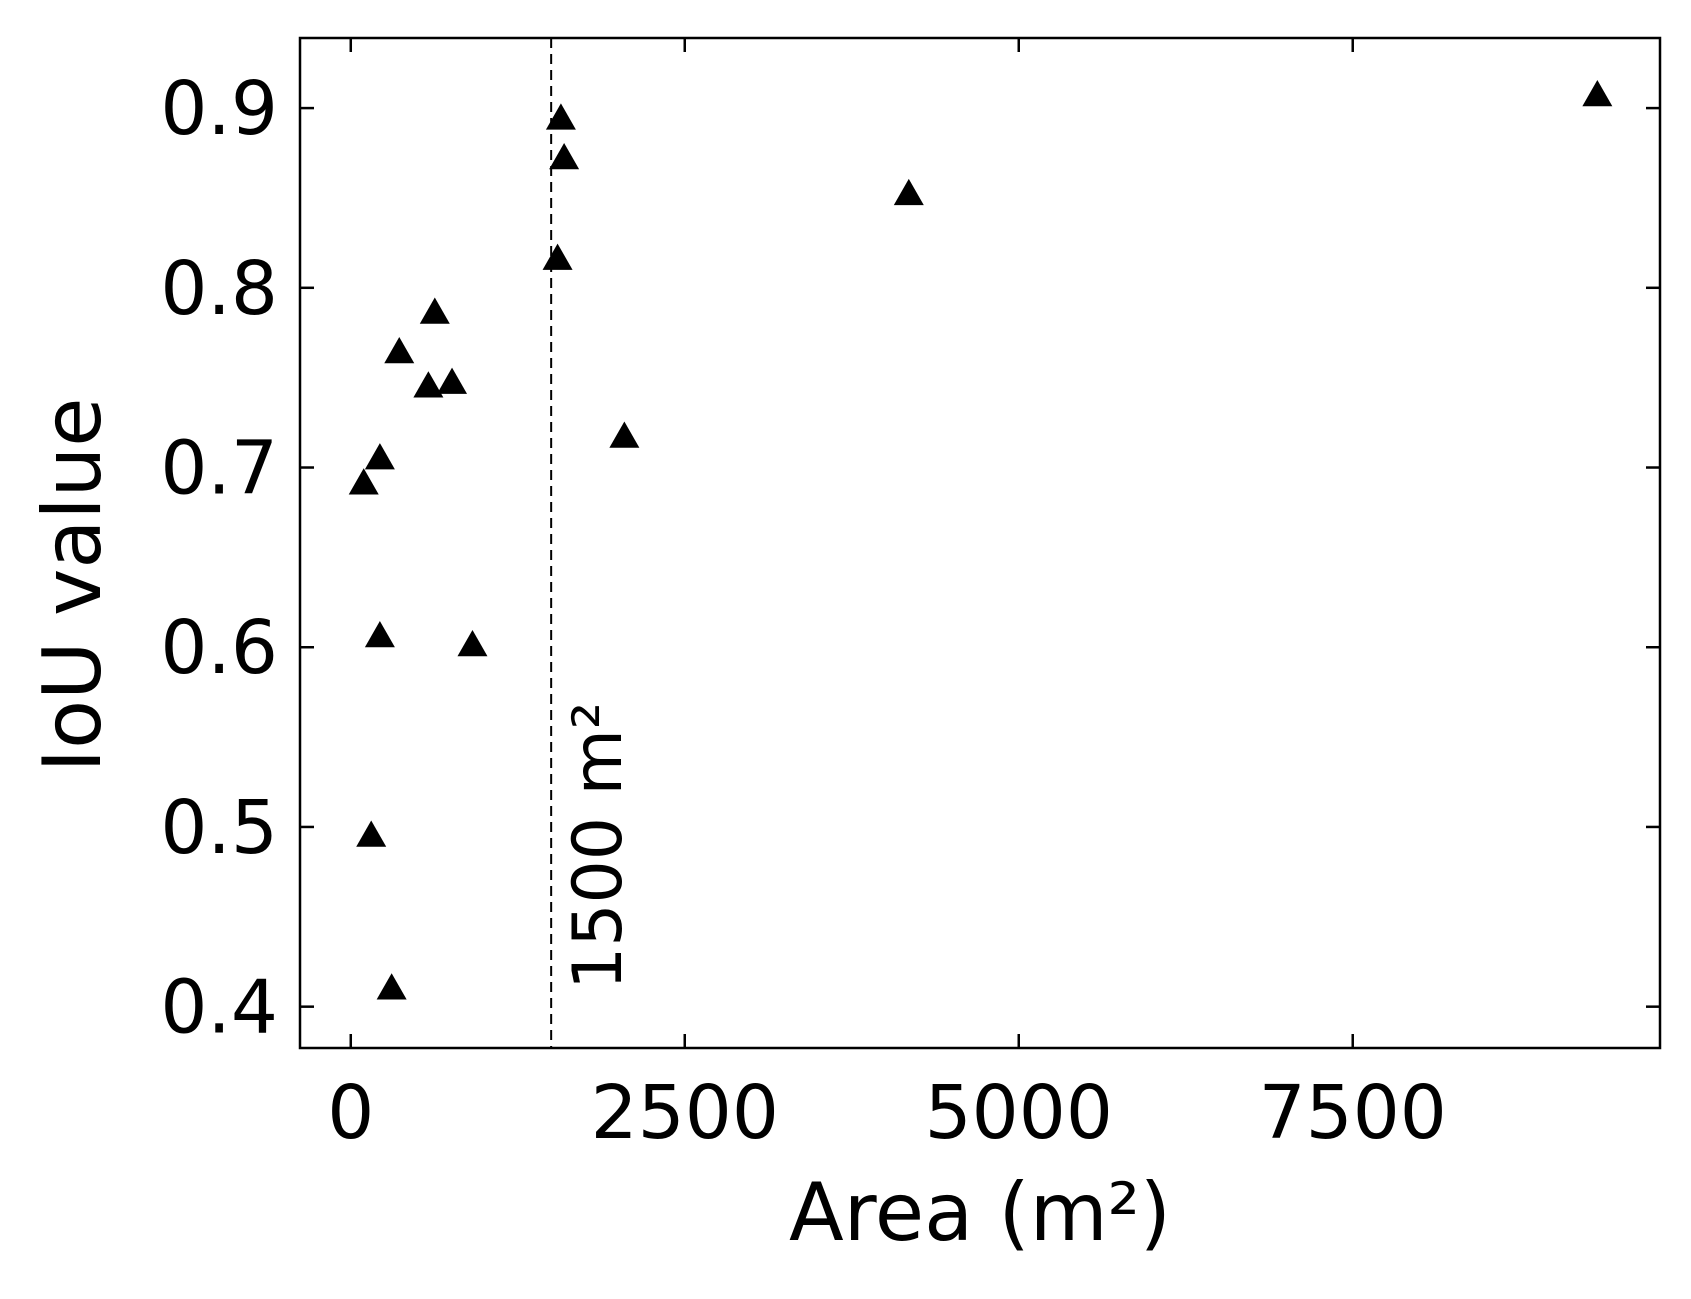 This screenshot has width=1691, height=1299. Describe the element at coordinates (219, 289) in the screenshot. I see `y-tick-label: 0.8` at that location.